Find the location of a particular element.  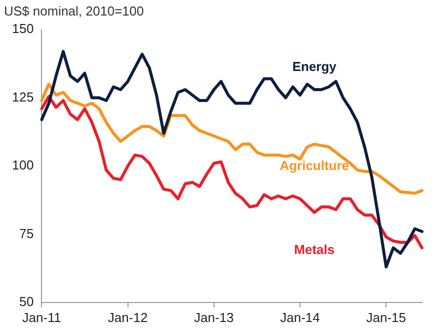

text: Metals is located at coordinates (314, 249).